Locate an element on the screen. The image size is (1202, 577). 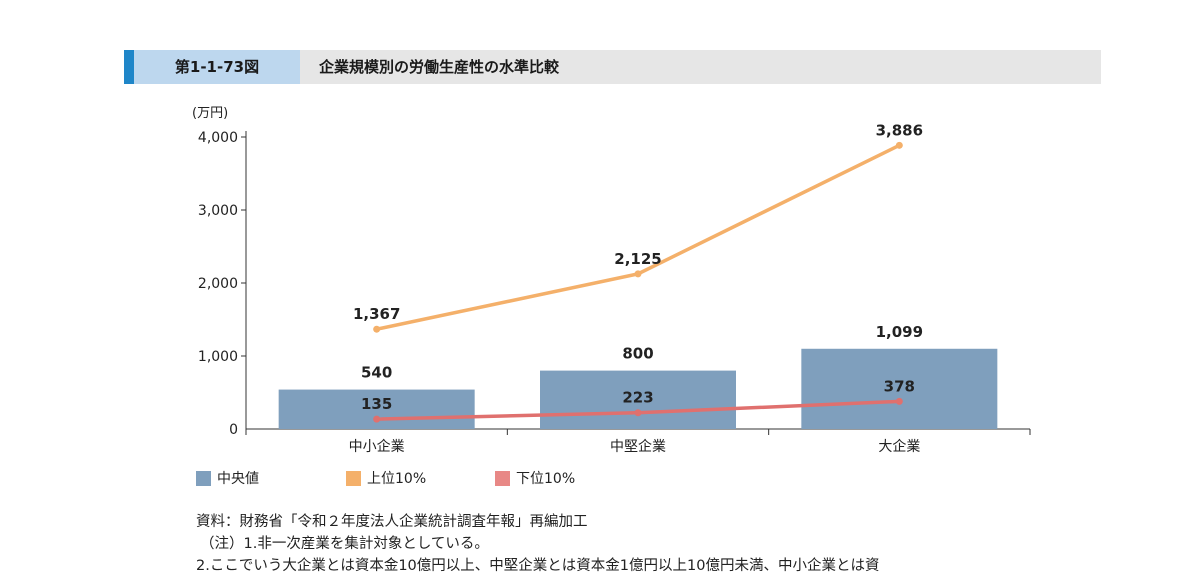
legend-label-bottom10: 下位10% is located at coordinates (546, 479).